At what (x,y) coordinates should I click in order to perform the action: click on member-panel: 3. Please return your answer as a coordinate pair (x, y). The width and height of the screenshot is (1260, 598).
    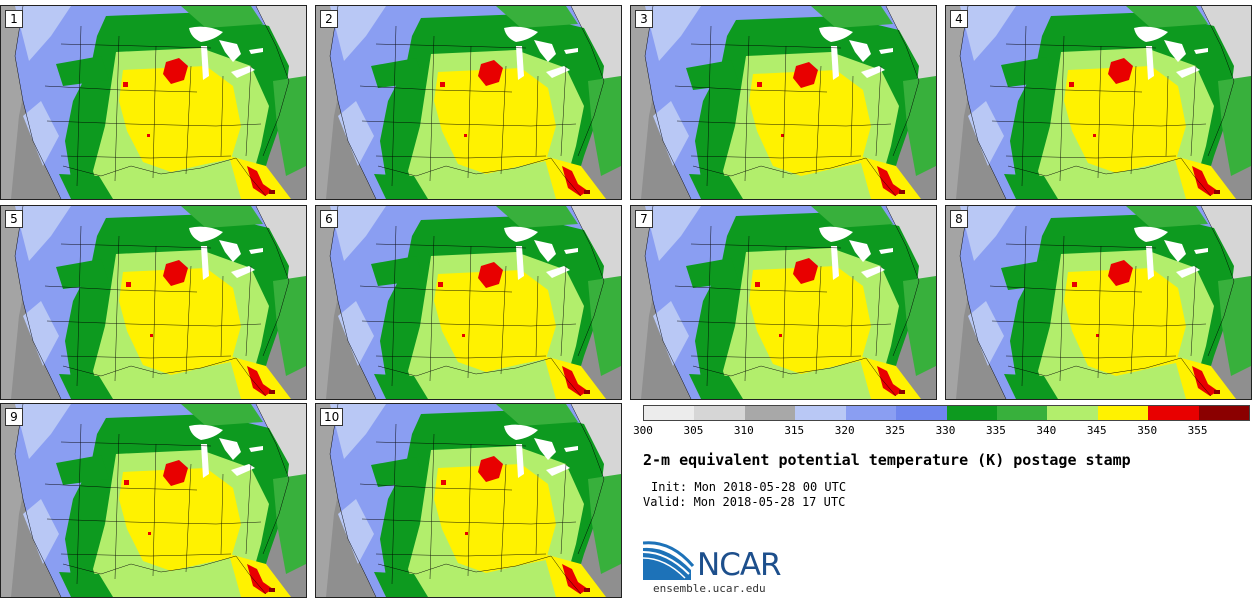
    Looking at the image, I should click on (783, 102).